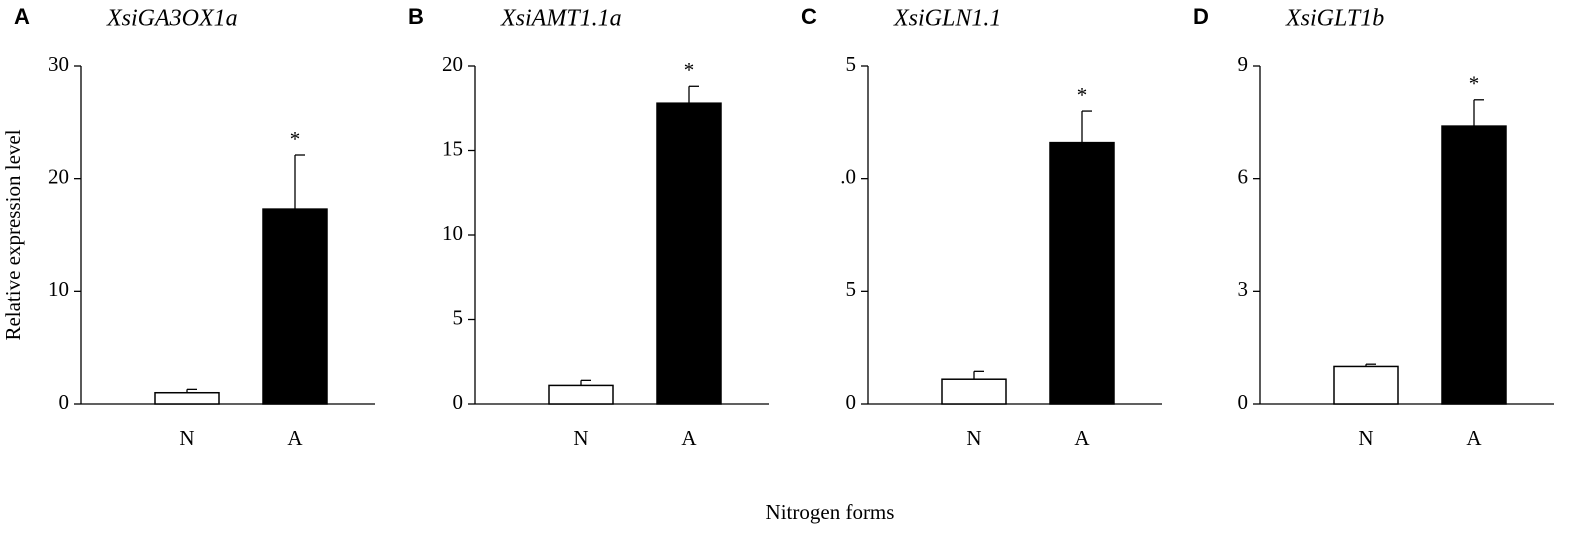  What do you see at coordinates (561, 19) in the screenshot?
I see `panel-title: XsiAMT1.1a` at bounding box center [561, 19].